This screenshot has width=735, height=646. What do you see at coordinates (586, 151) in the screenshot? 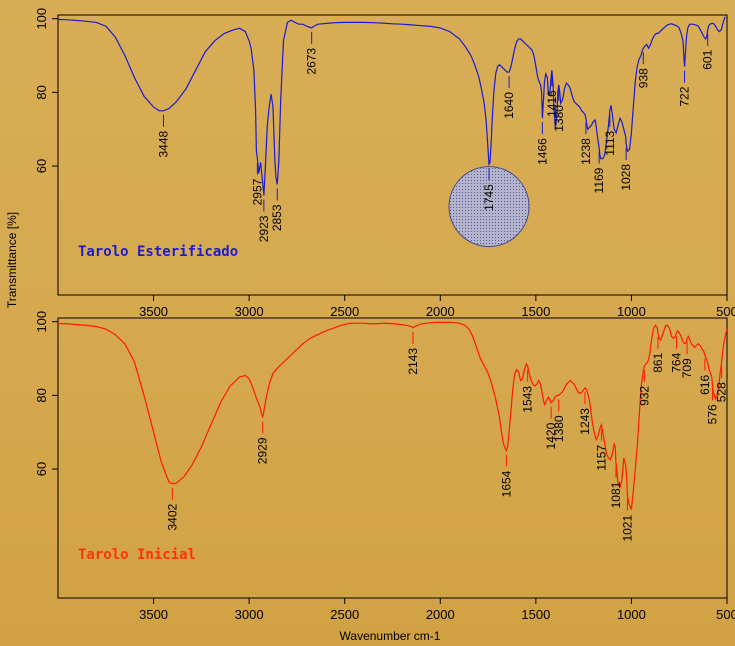
I see `peak-label-p0-10: 1238` at bounding box center [586, 151].